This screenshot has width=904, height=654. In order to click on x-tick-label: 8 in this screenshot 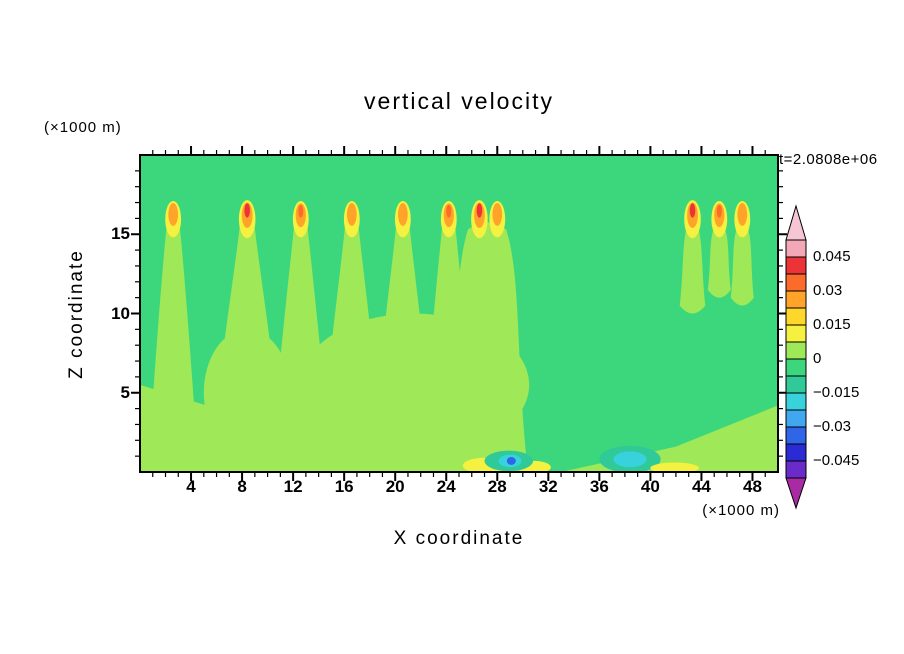, I will do `click(242, 486)`.